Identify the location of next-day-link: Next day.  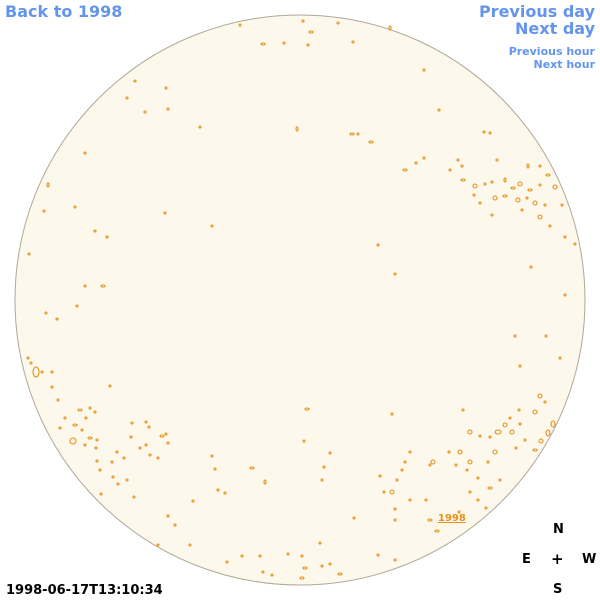
(555, 28).